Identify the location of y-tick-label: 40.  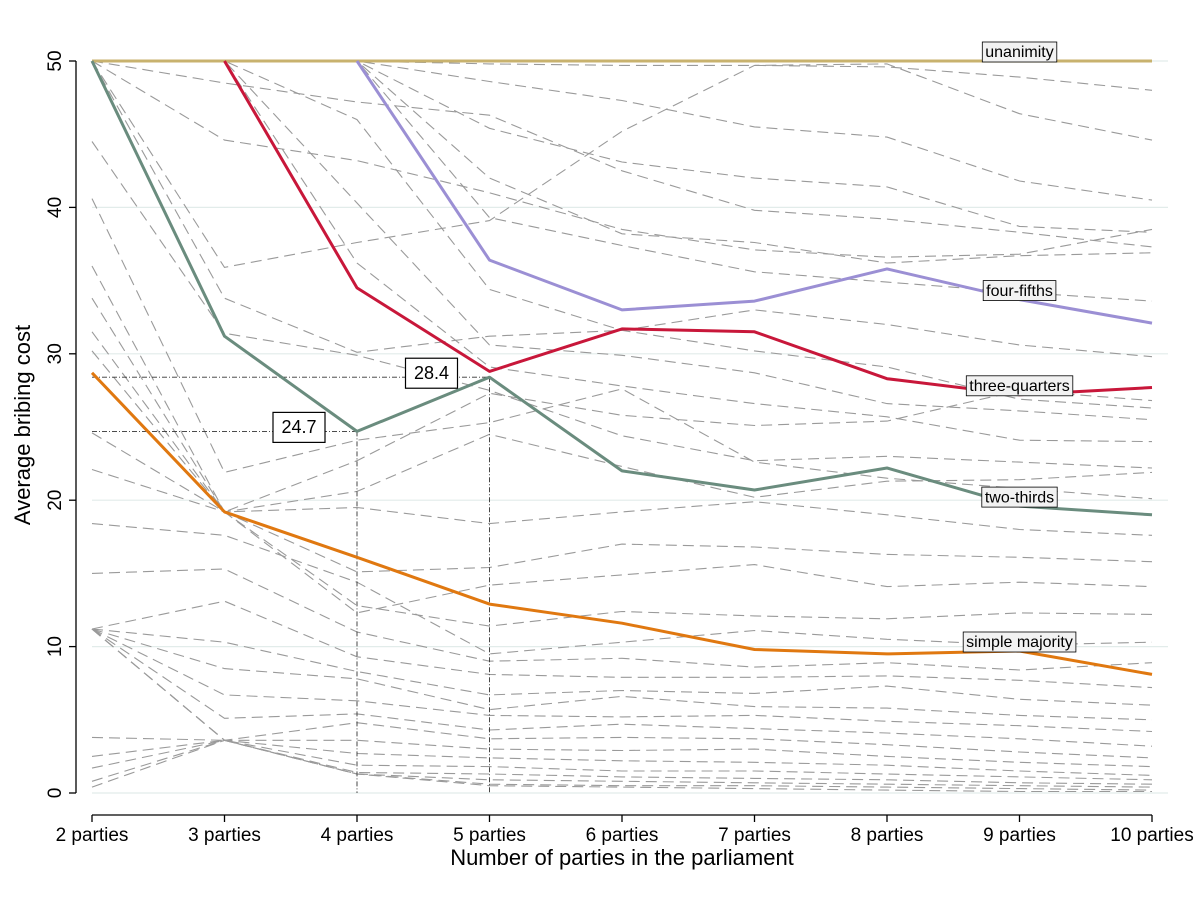
(55, 207).